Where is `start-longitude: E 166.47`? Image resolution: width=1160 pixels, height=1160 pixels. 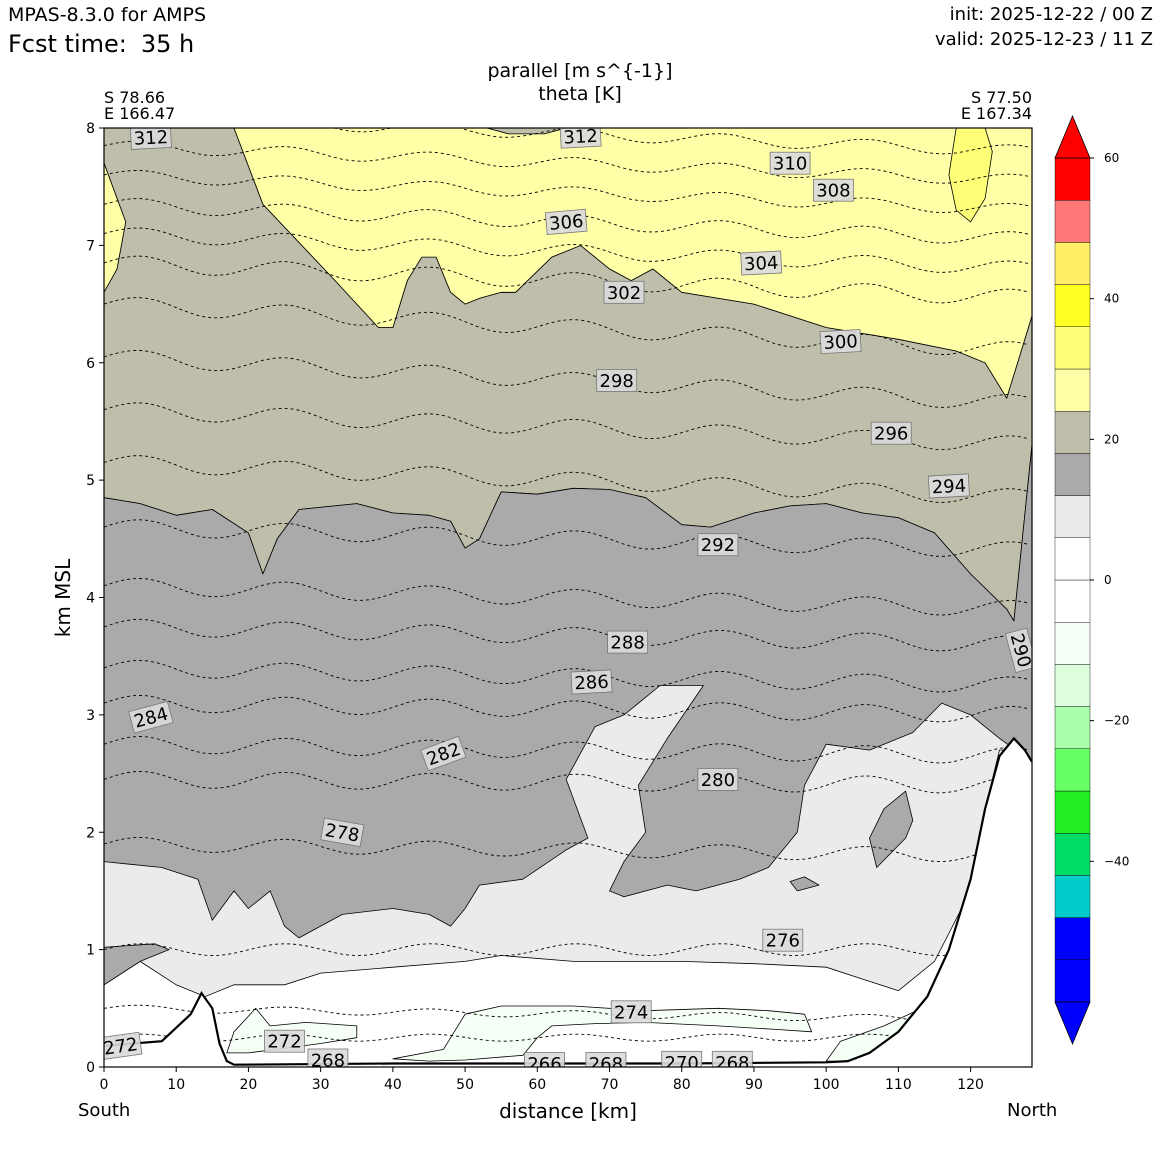 start-longitude: E 166.47 is located at coordinates (140, 113).